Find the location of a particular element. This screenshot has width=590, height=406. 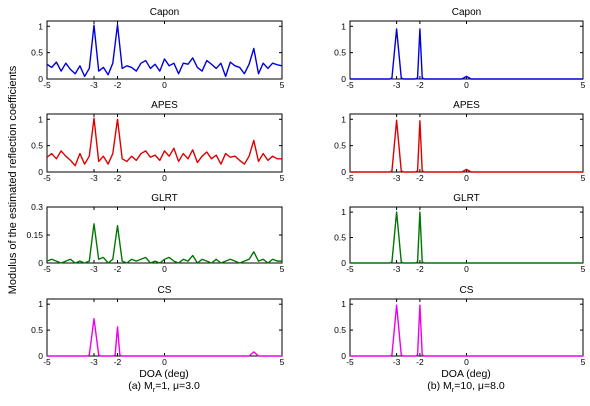

caption-left: (a) Mr=1, μ=3.0 is located at coordinates (164, 387).